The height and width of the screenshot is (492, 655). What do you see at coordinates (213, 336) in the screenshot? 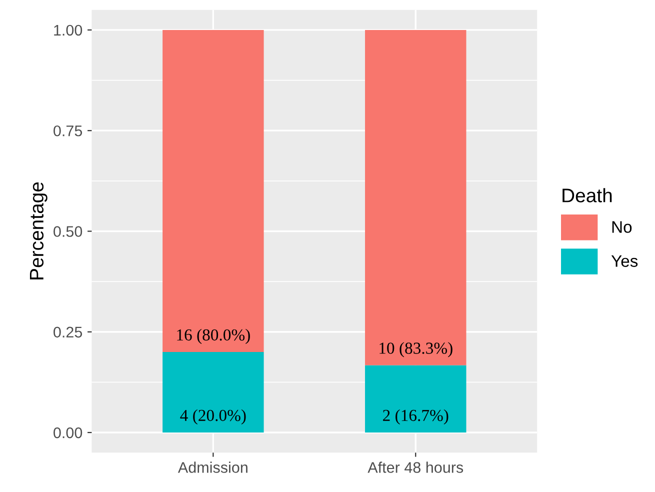
I see `data-label: 16 (80.0%)` at bounding box center [213, 336].